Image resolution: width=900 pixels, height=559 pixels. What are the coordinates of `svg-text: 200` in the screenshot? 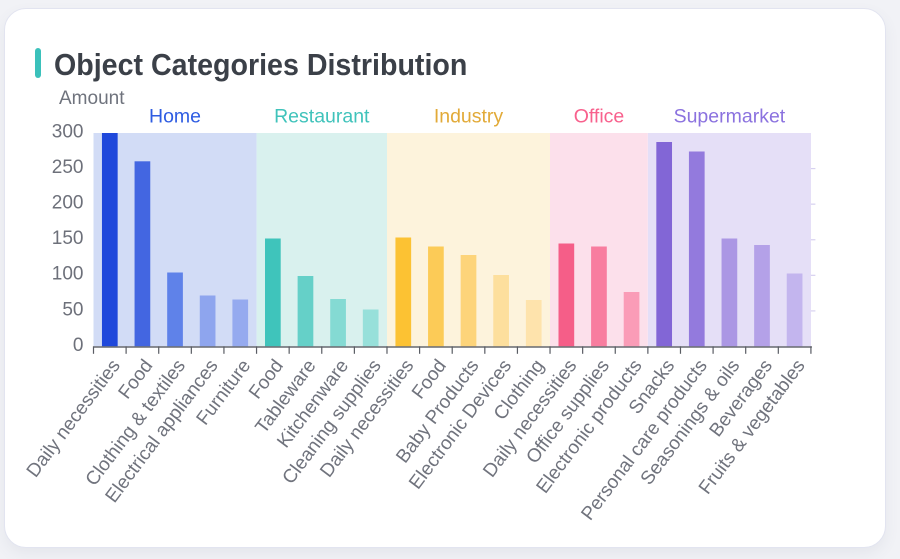 It's located at (68, 203).